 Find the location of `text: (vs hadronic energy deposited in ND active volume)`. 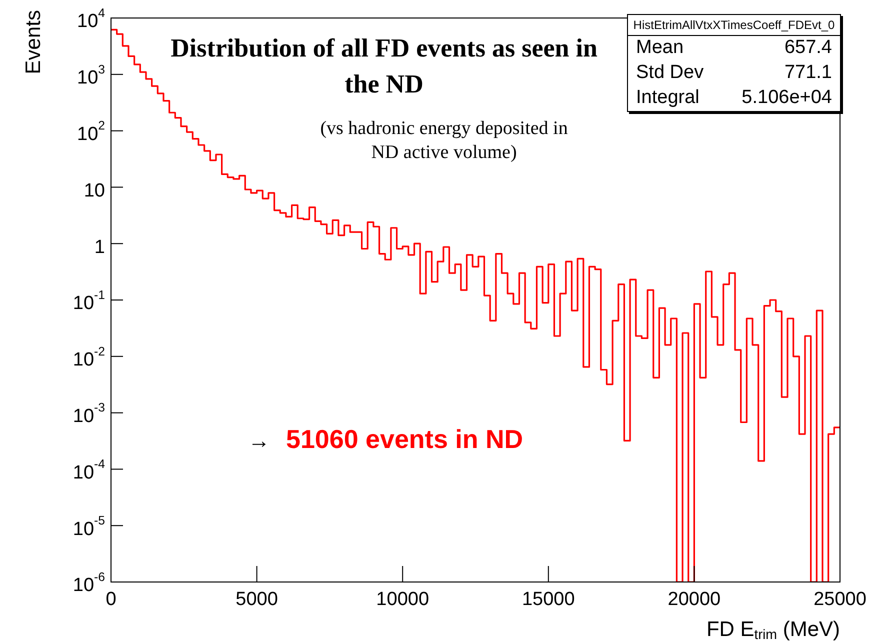

text: (vs hadronic energy deposited in ND active volume) is located at coordinates (444, 140).